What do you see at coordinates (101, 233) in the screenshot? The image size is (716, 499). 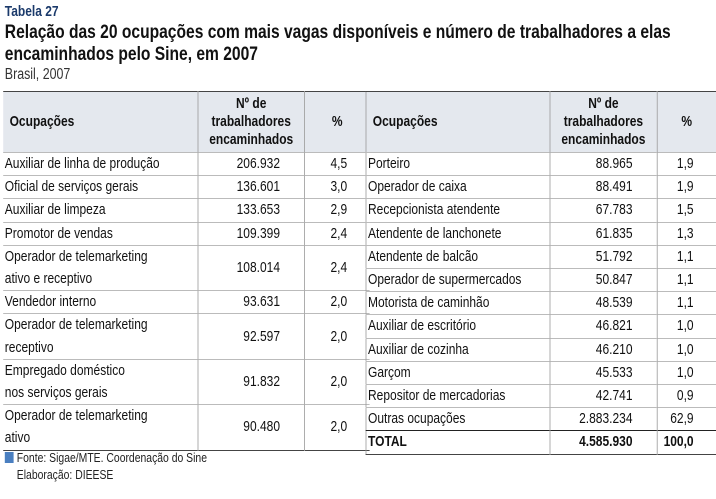 I see `occupation-cell: Promotor de vendas` at bounding box center [101, 233].